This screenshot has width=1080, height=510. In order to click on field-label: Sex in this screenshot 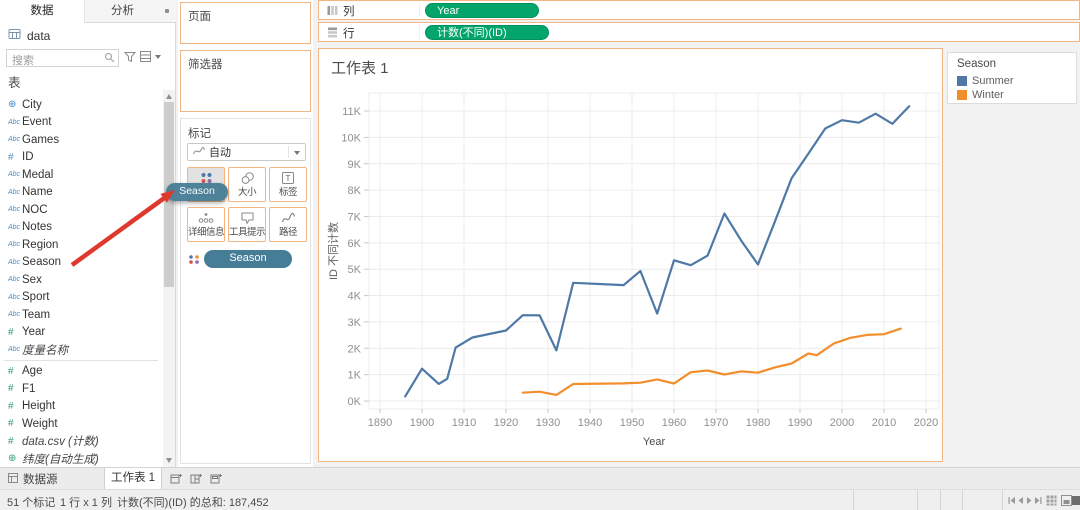, I will do `click(32, 279)`.